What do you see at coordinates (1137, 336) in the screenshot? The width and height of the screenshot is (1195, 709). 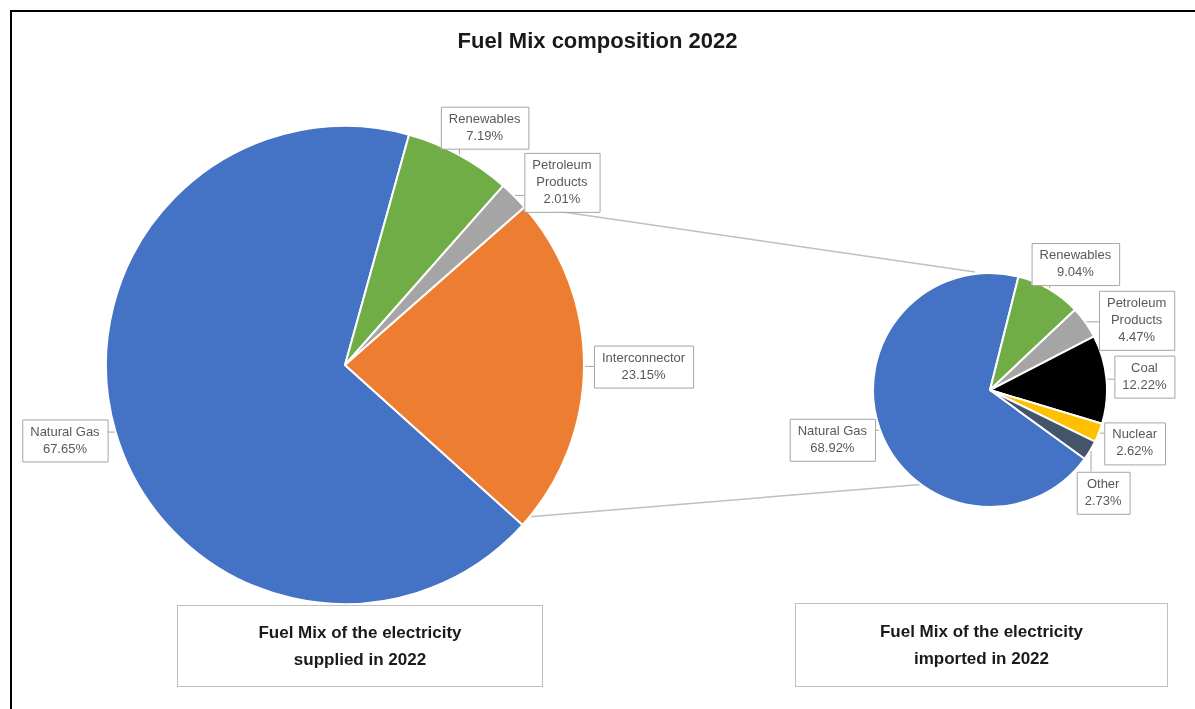 I see `data-label: 4.47%` at bounding box center [1137, 336].